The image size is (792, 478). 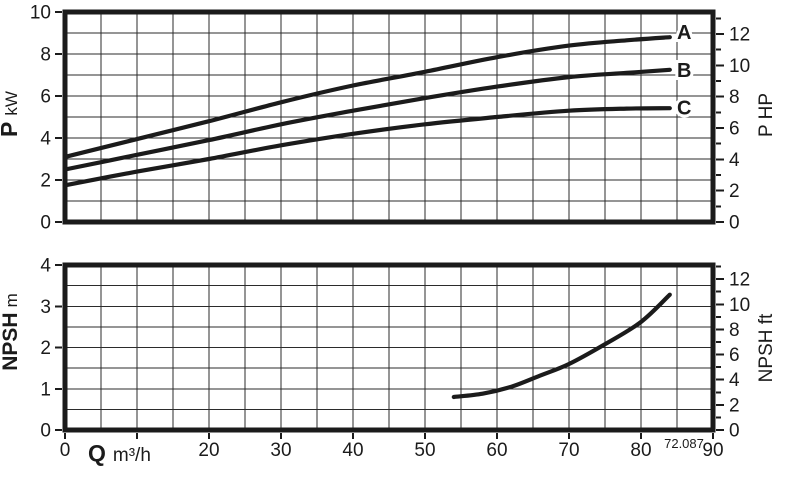 I want to click on x-tick-label: 50, so click(x=424, y=450).